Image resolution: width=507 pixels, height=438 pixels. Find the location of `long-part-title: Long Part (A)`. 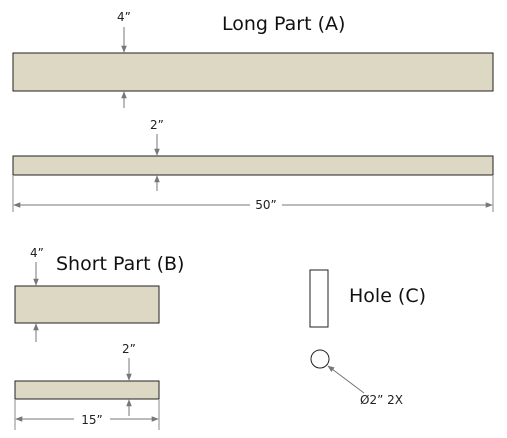

long-part-title: Long Part (A) is located at coordinates (283, 24).